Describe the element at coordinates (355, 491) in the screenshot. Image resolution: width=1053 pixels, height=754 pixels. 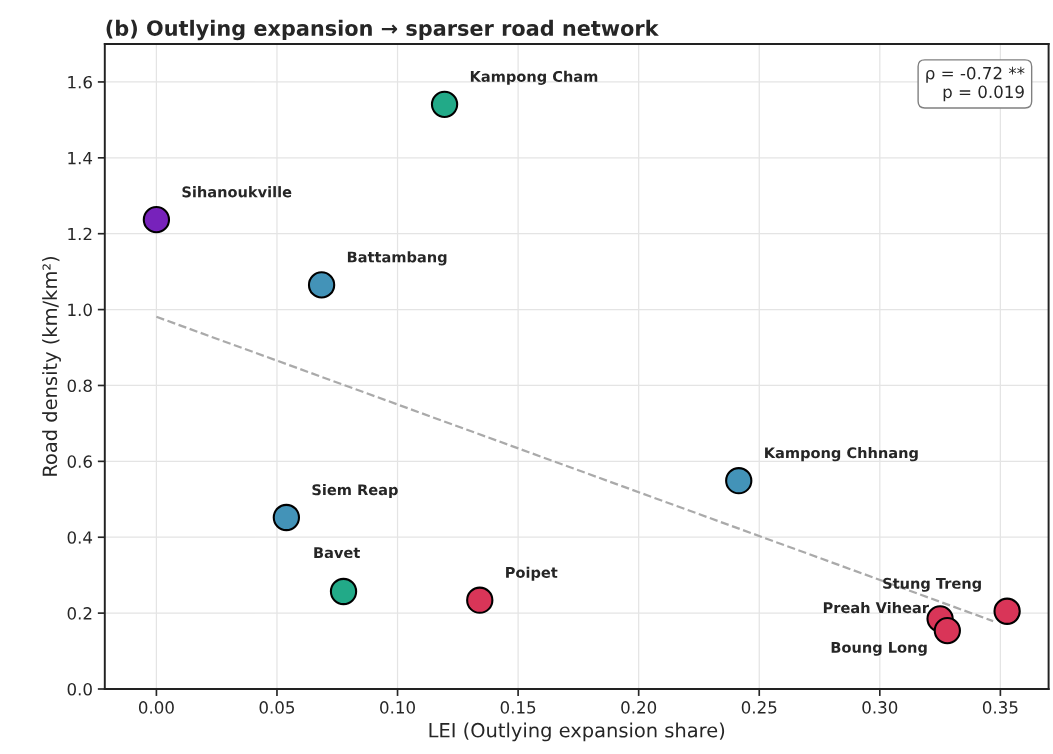
I see `annotation: Siem Reap` at that location.